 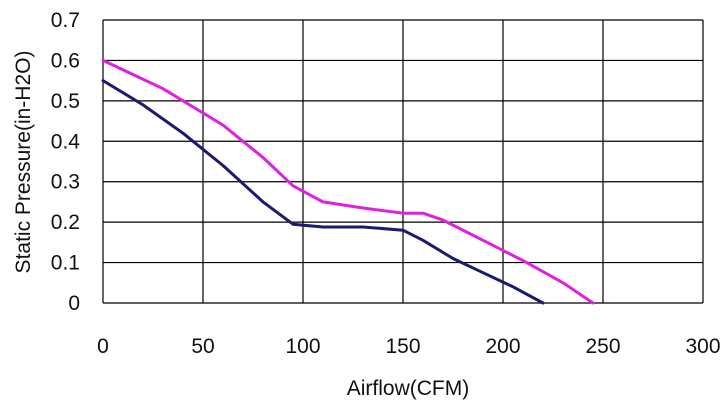 I want to click on y-tick-label: 0.2, so click(x=65, y=222).